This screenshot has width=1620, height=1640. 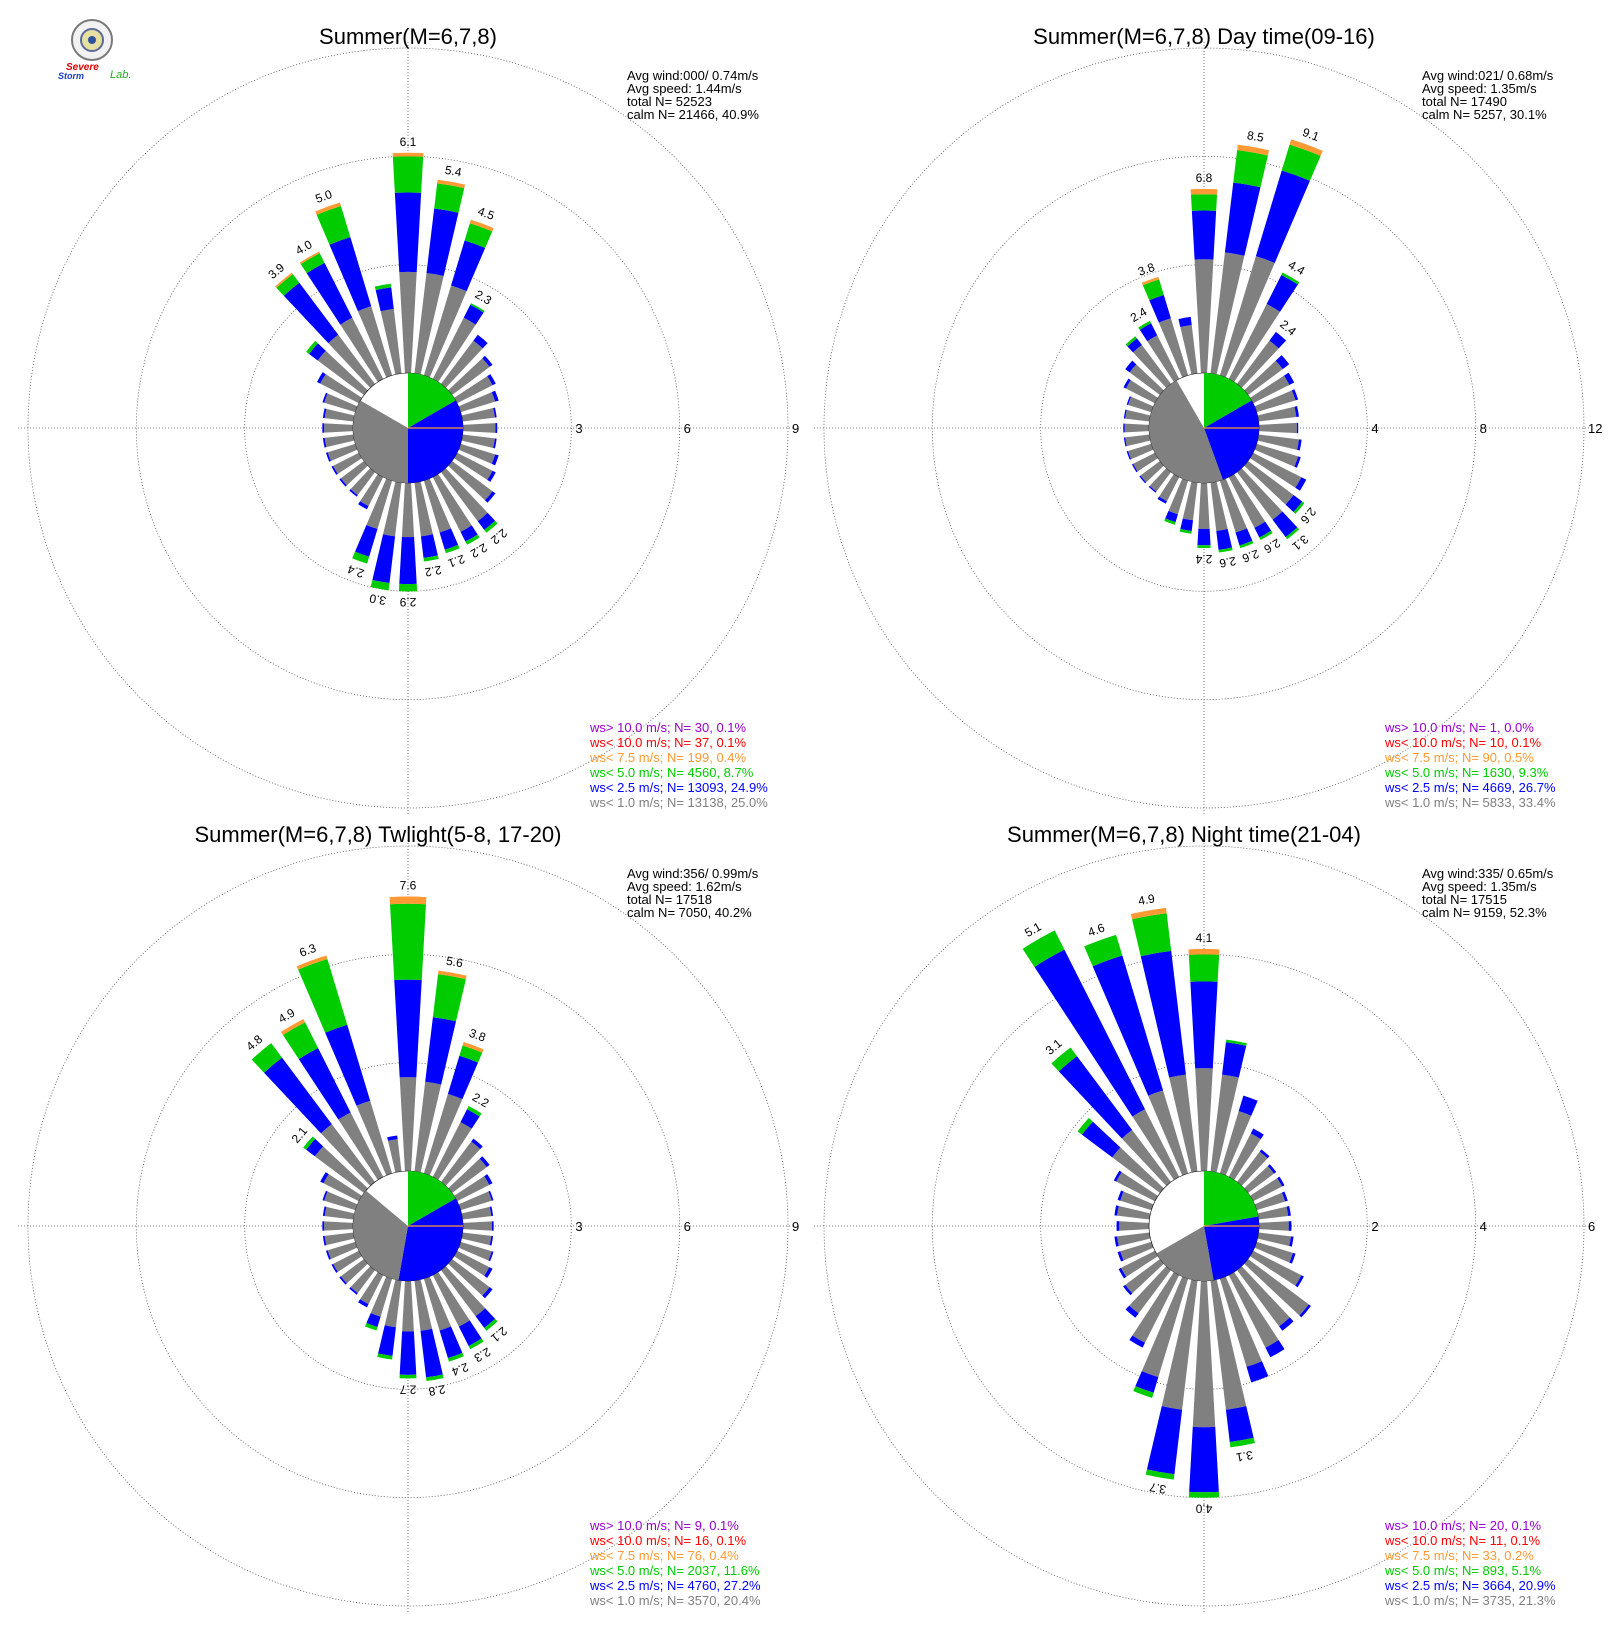 What do you see at coordinates (1204, 938) in the screenshot?
I see `bar-label: 4.1` at bounding box center [1204, 938].